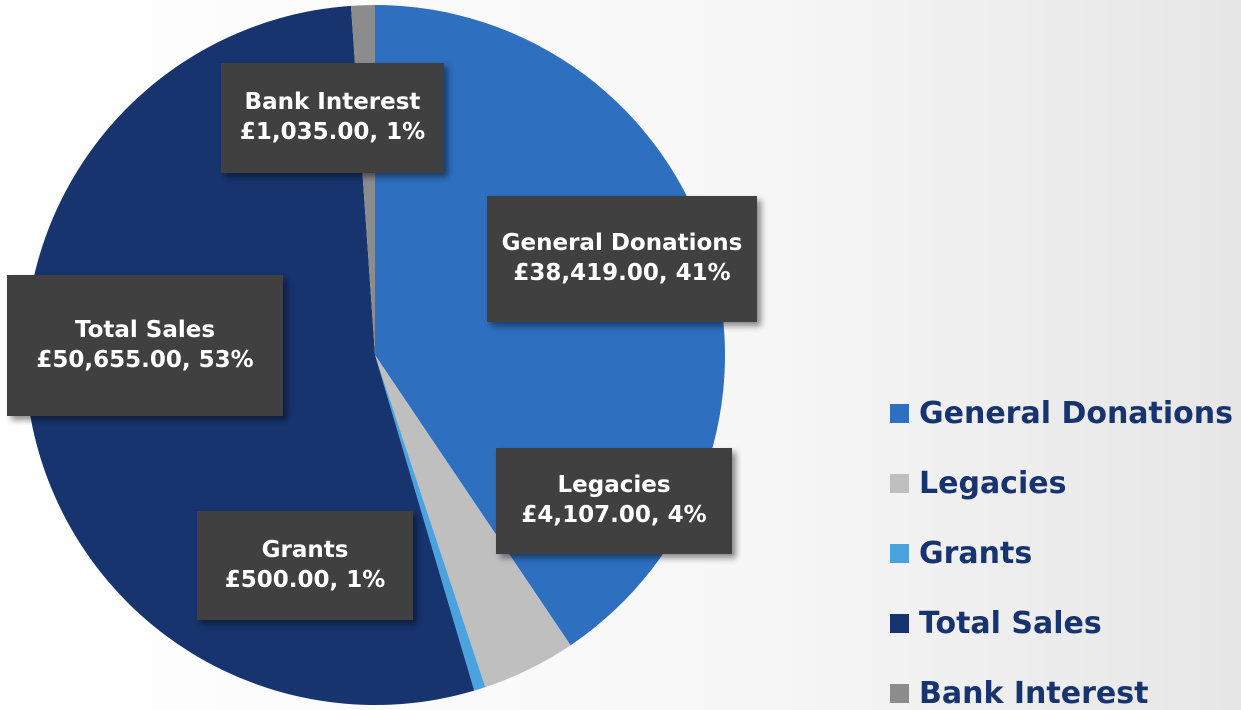 The width and height of the screenshot is (1241, 710). What do you see at coordinates (1010, 623) in the screenshot?
I see `legend-label: Total Sales` at bounding box center [1010, 623].